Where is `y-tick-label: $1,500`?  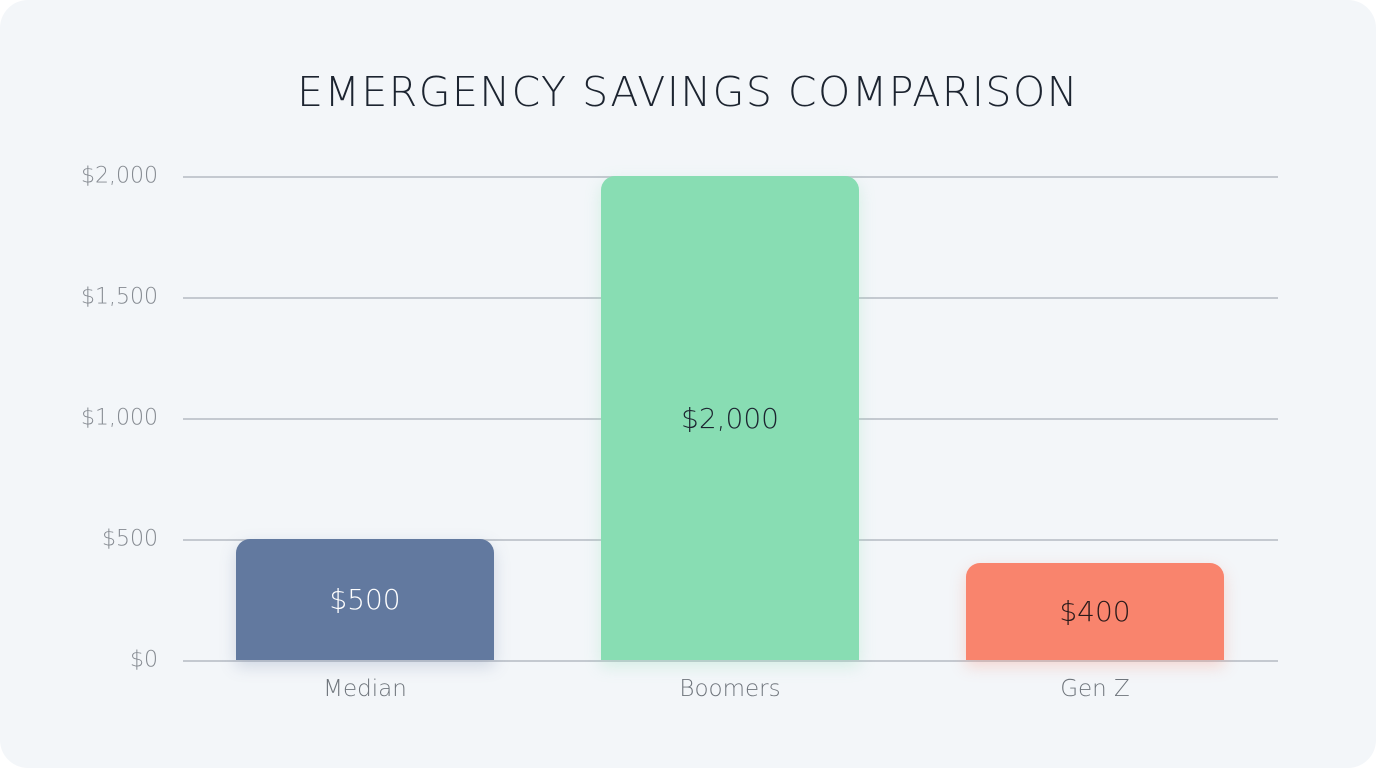 y-tick-label: $1,500 is located at coordinates (119, 297).